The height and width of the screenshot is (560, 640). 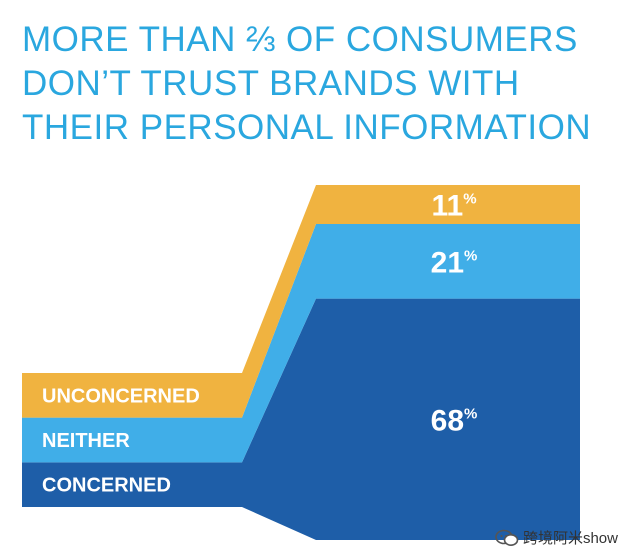 What do you see at coordinates (86, 441) in the screenshot?
I see `legend-label-neither: NEITHER` at bounding box center [86, 441].